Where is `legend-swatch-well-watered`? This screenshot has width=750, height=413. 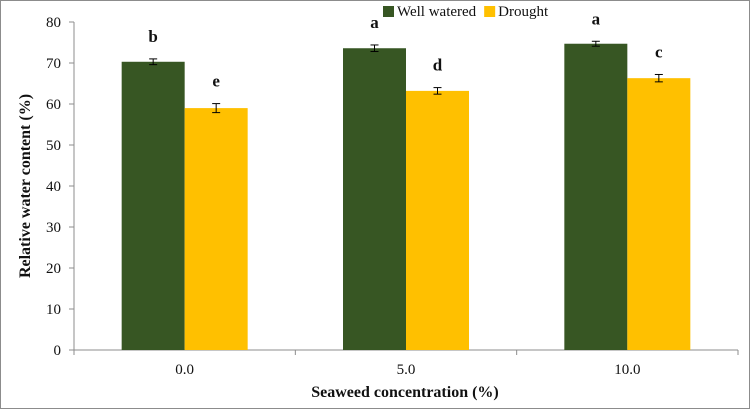
legend-swatch-well-watered is located at coordinates (388, 11).